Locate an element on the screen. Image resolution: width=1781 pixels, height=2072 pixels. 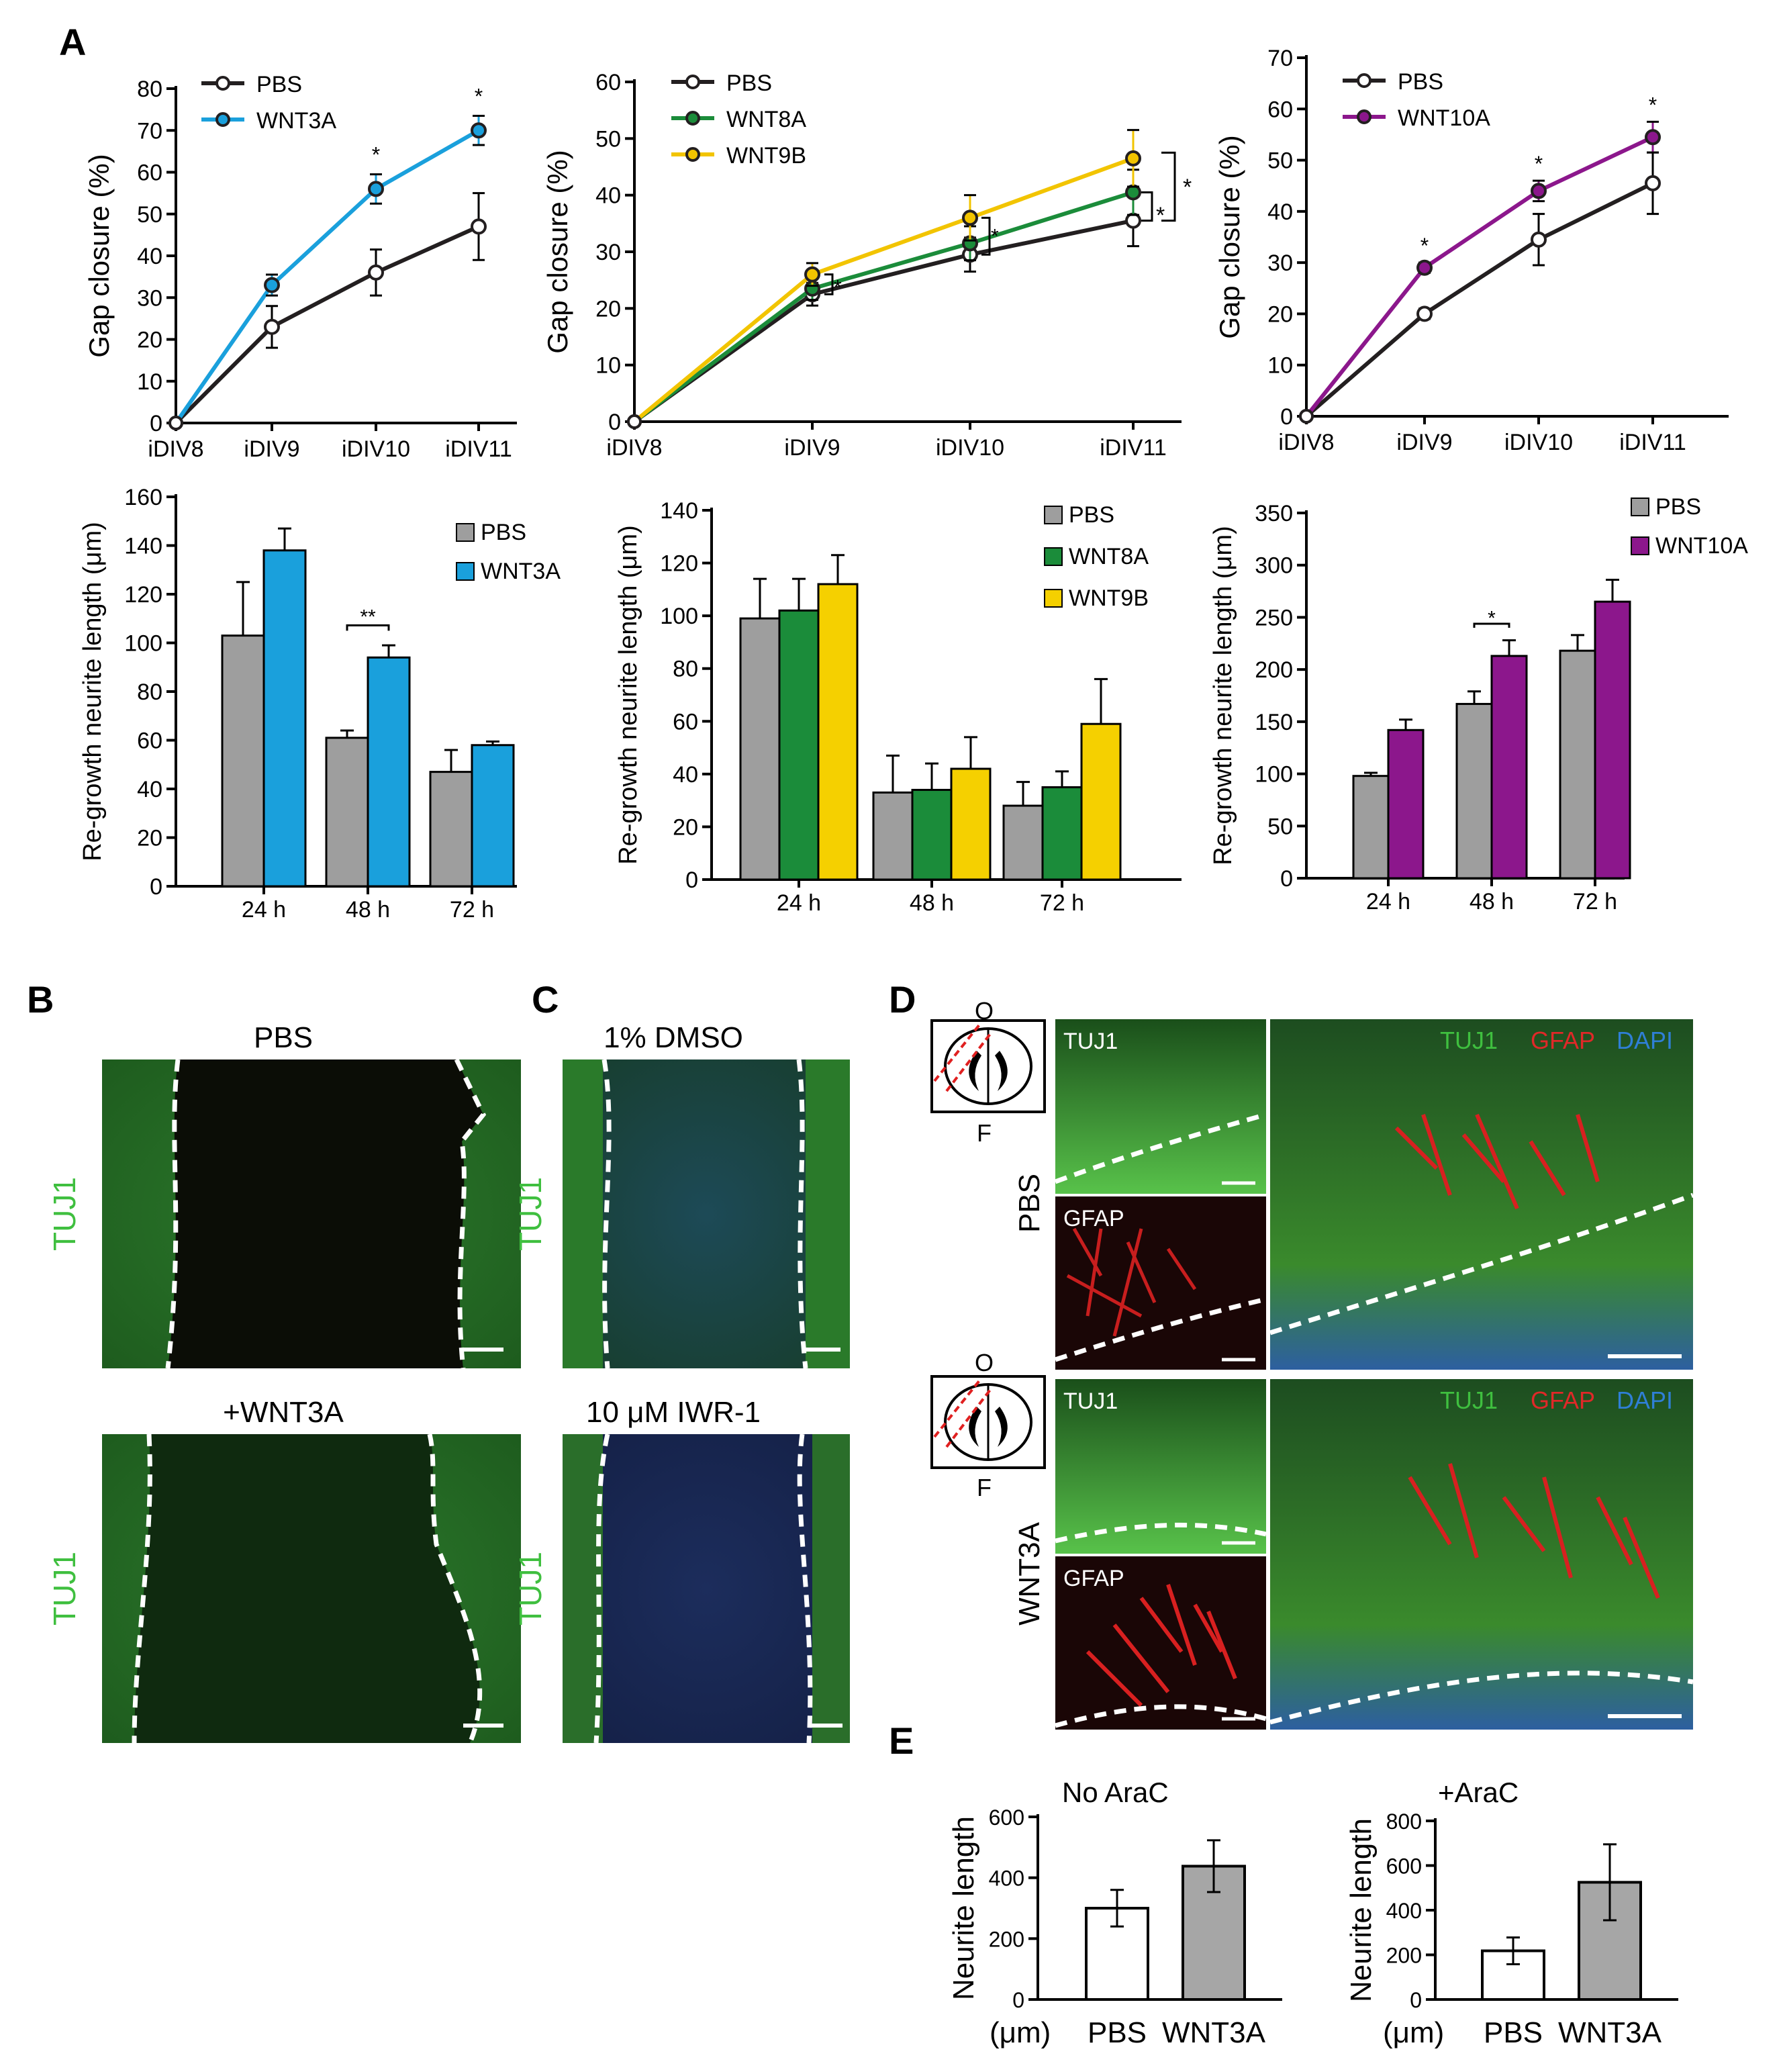
side-label-tuj1-b-bottom: TUJ1 is located at coordinates (64, 1589).